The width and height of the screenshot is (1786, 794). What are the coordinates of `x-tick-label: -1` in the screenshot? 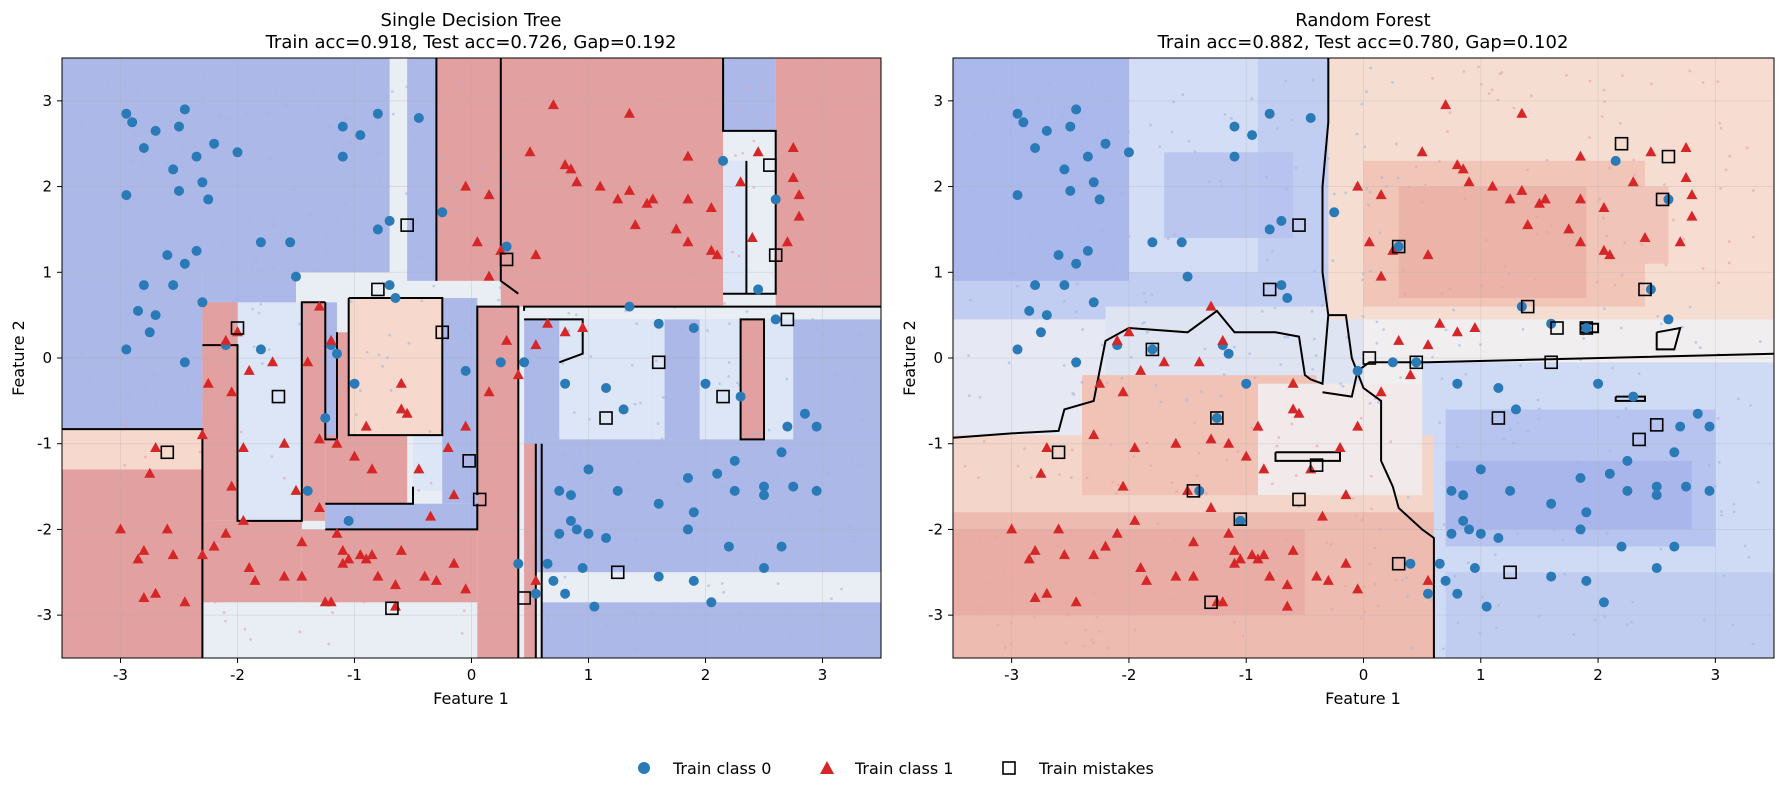 It's located at (354, 675).